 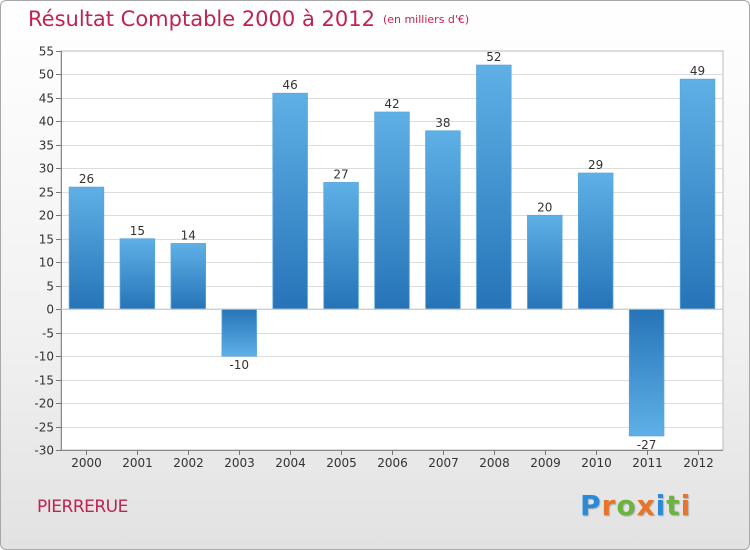 What do you see at coordinates (493, 57) in the screenshot?
I see `data-label-2008: 52` at bounding box center [493, 57].